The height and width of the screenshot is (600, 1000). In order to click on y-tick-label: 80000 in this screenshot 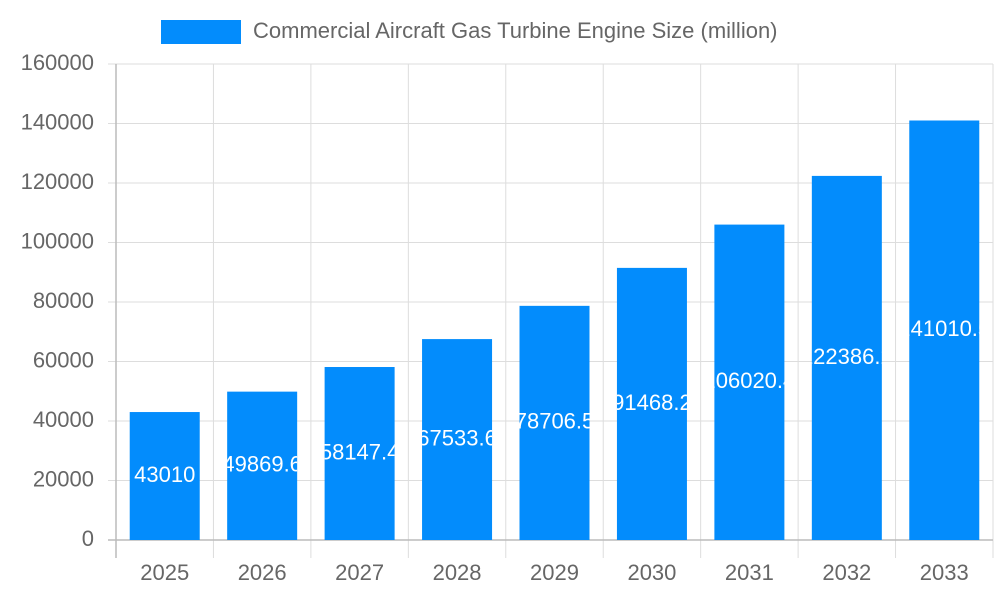, I will do `click(63, 300)`.